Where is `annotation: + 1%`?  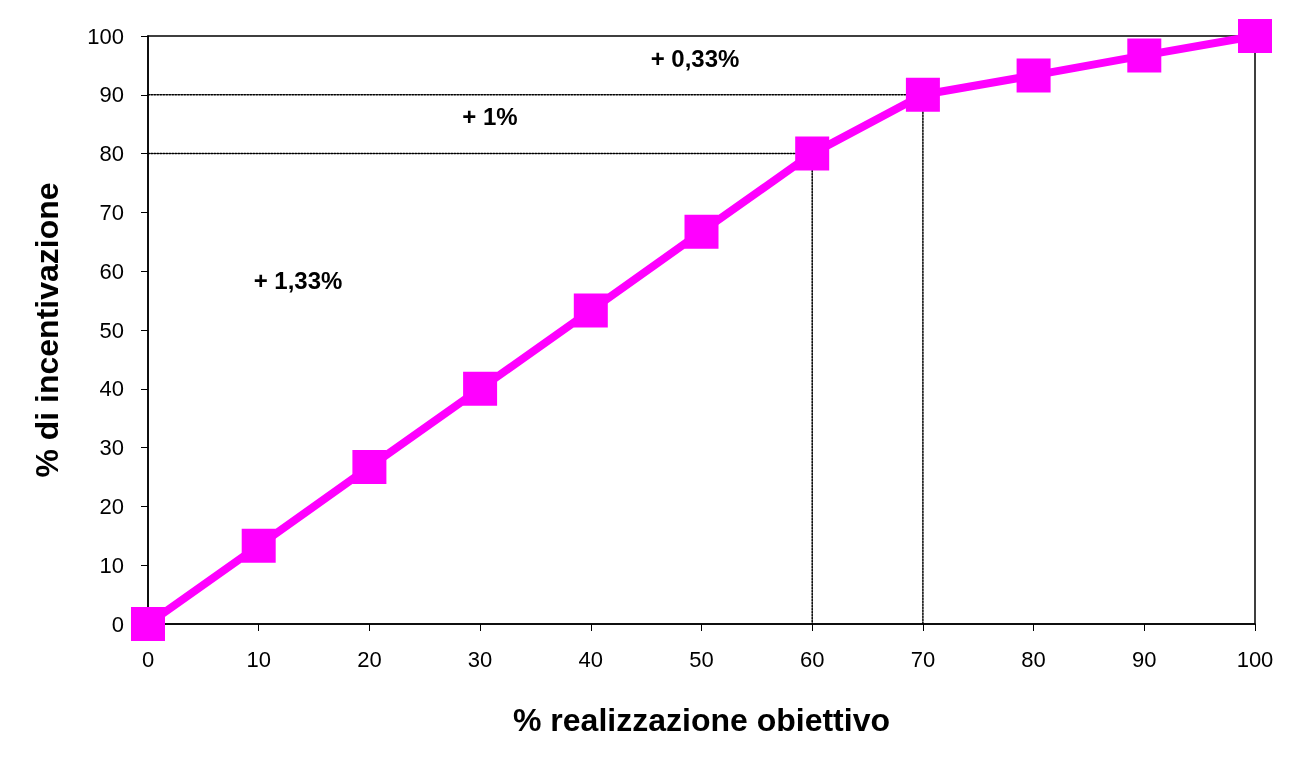 annotation: + 1% is located at coordinates (490, 116).